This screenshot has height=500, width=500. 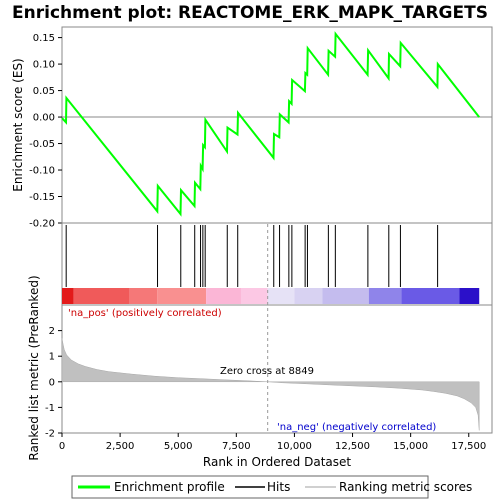 What do you see at coordinates (410, 446) in the screenshot?
I see `x-tick-label: 15,000` at bounding box center [410, 446].